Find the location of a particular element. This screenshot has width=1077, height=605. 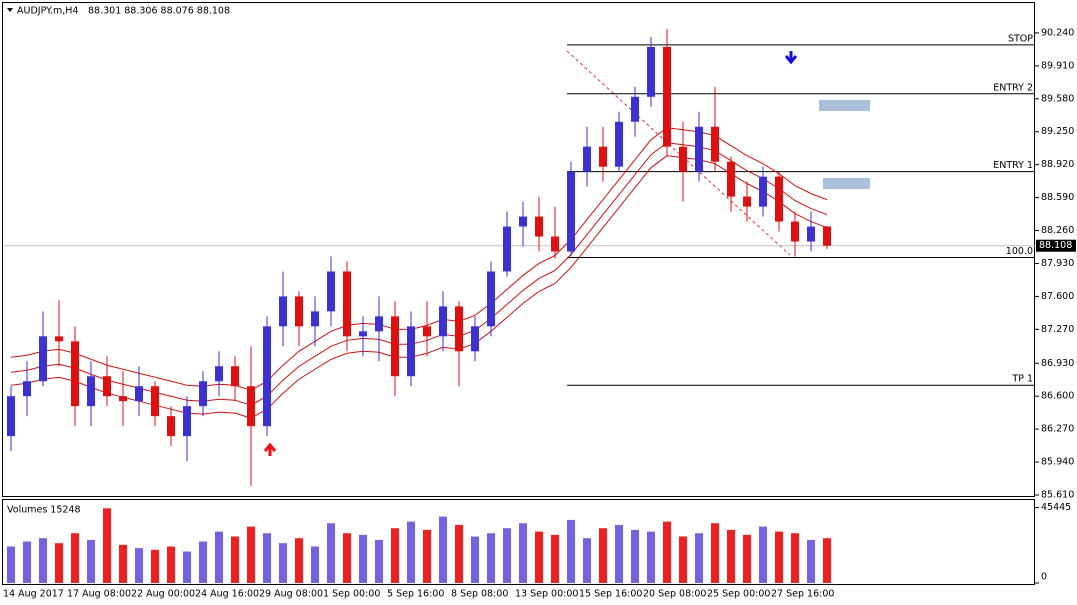

entry-zone is located at coordinates (846, 183).